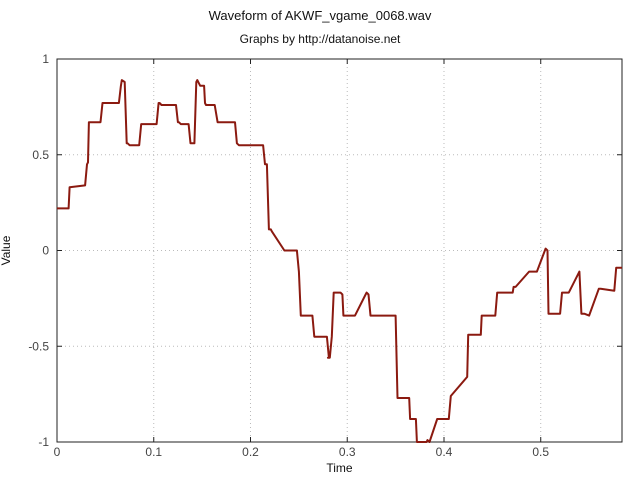 This screenshot has width=640, height=480. I want to click on x-tick-label: 0.4, so click(444, 452).